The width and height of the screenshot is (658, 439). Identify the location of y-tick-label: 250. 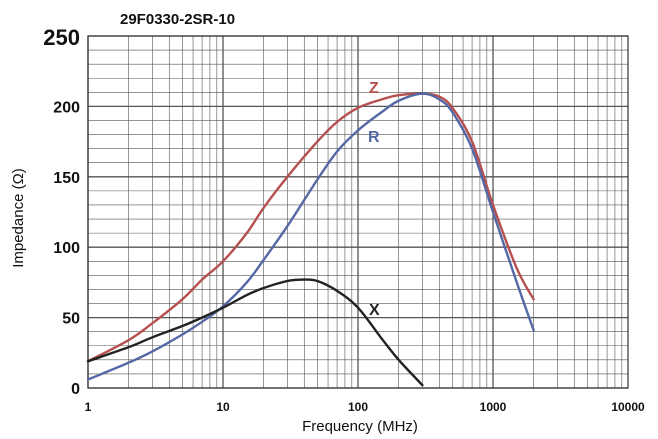
(61, 37).